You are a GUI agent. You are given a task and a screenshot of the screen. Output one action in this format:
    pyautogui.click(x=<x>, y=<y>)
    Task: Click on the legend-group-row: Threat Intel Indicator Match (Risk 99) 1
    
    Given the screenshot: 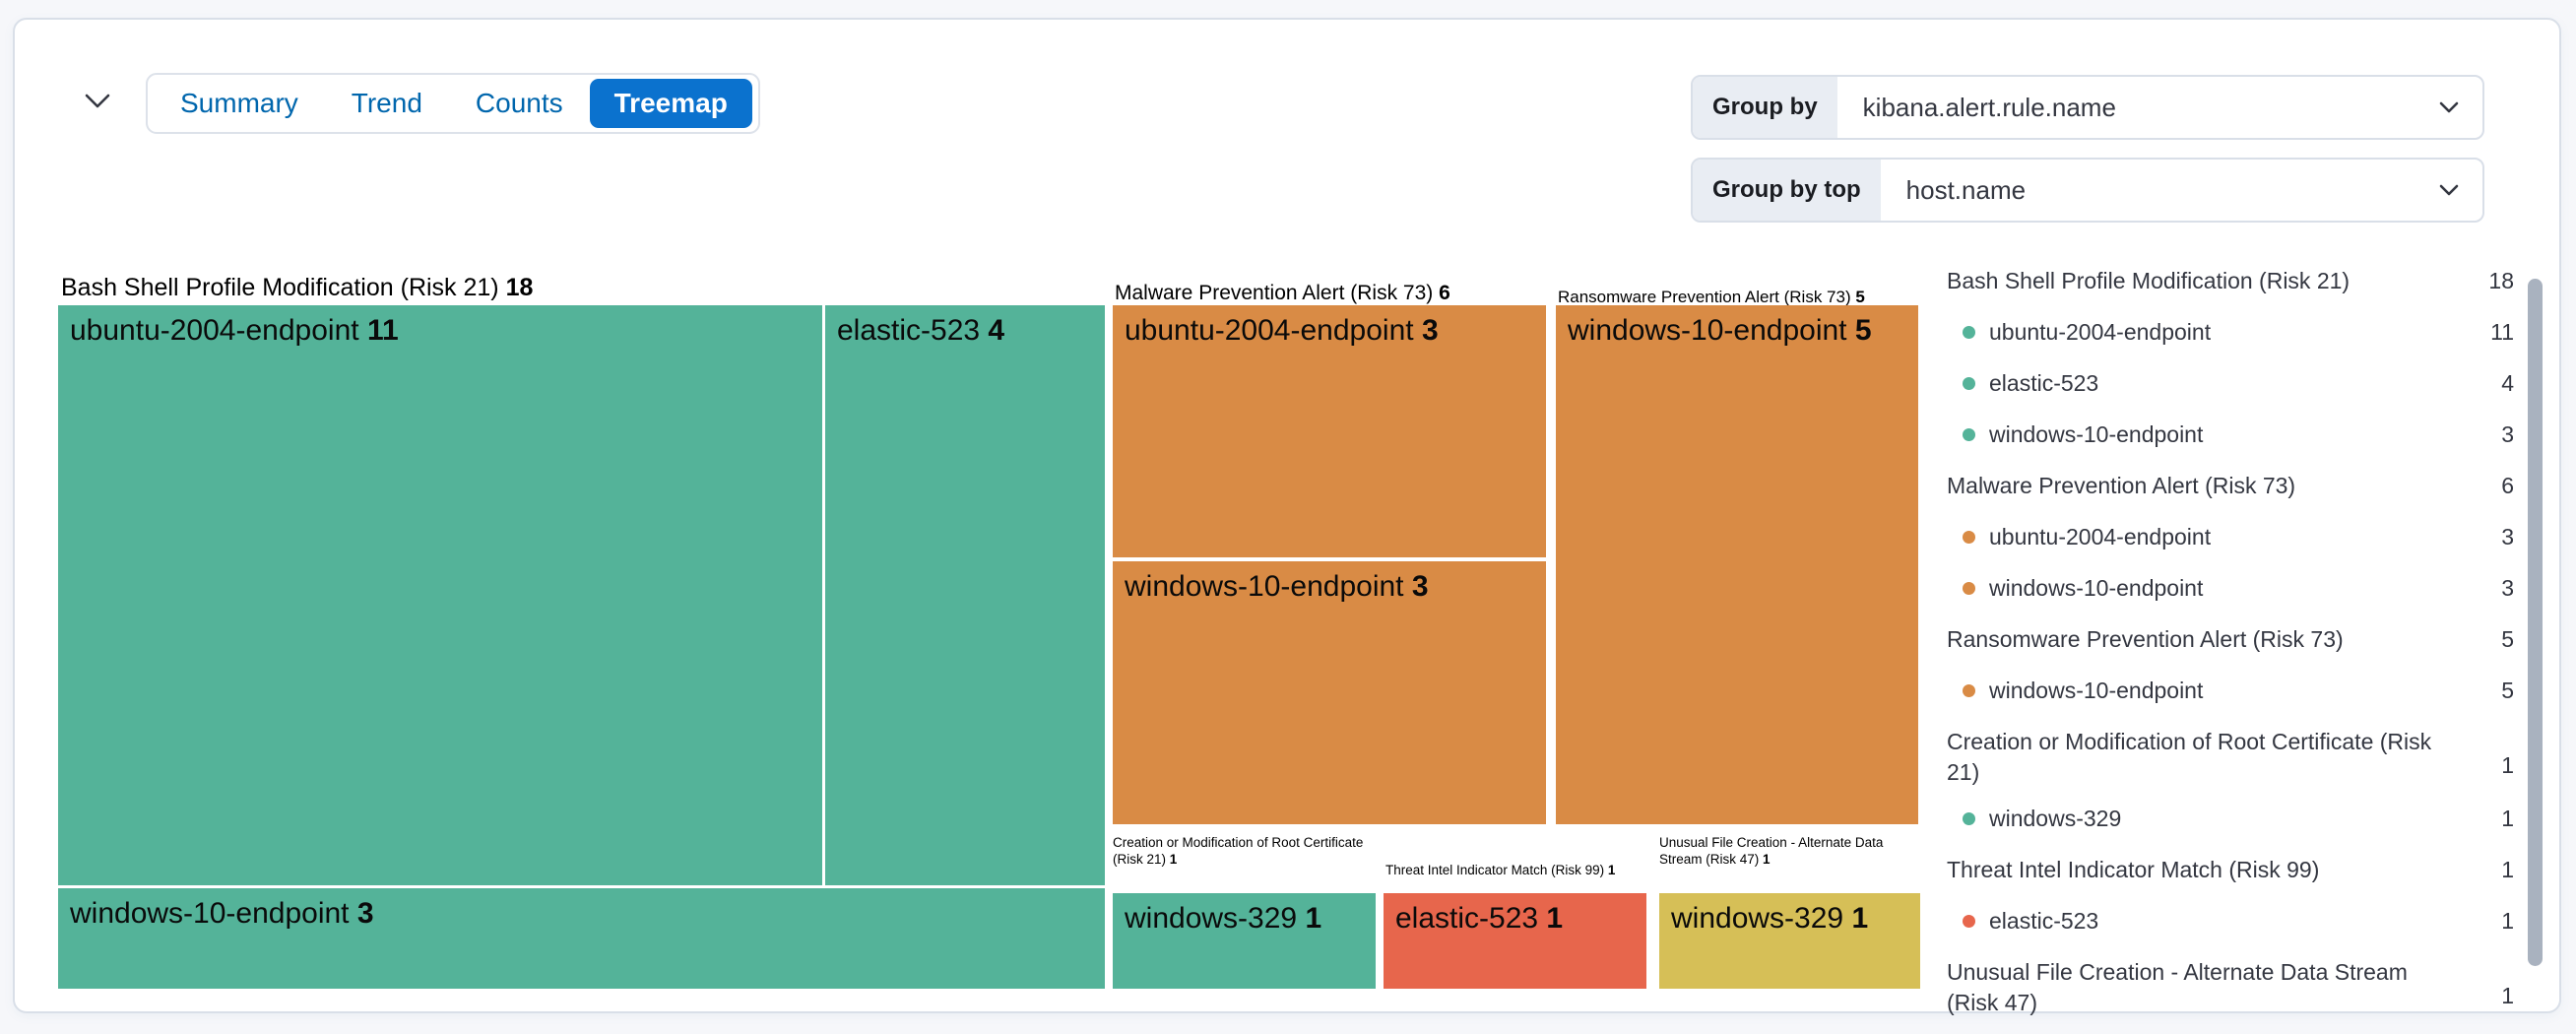 What is the action you would take?
    pyautogui.click(x=2230, y=869)
    